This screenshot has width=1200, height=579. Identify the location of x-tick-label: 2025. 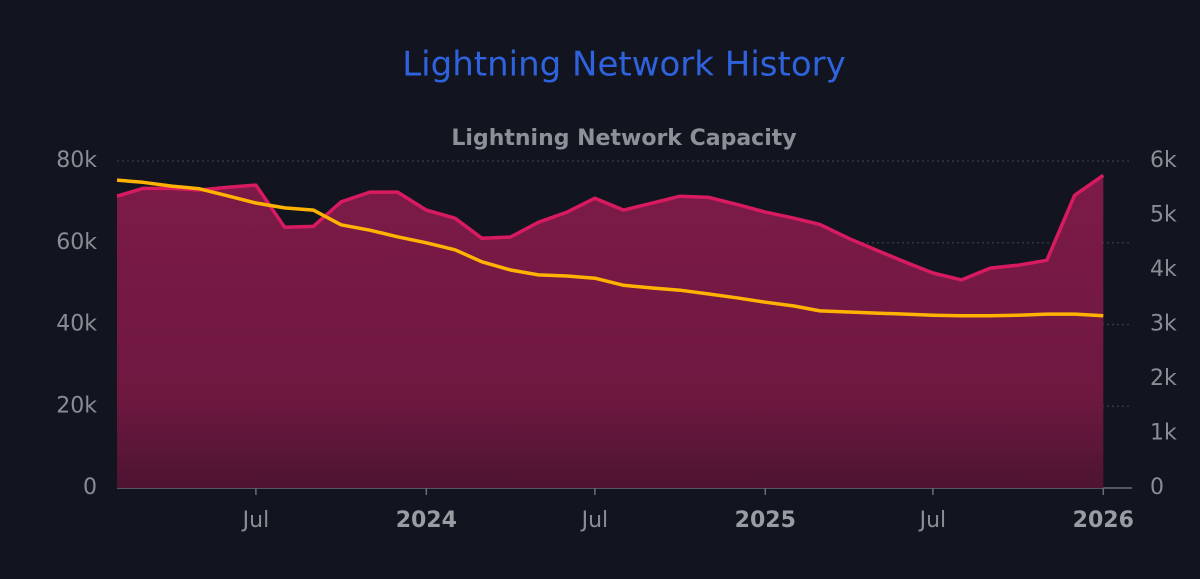
(765, 520).